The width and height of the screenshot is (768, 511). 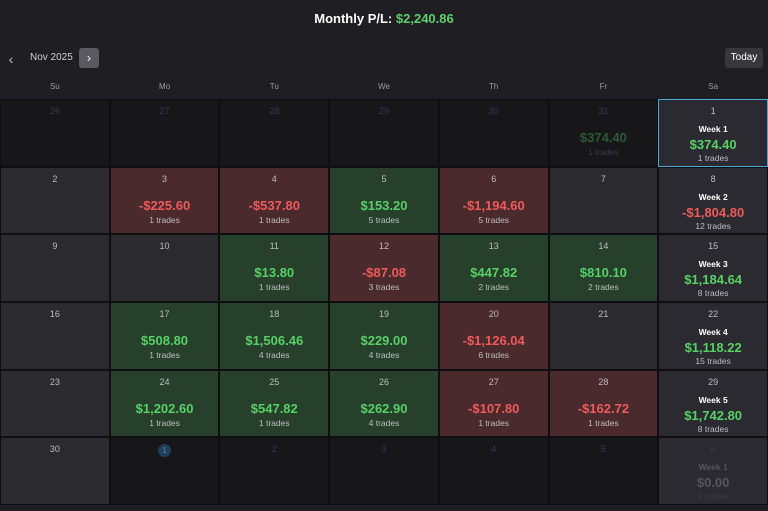 What do you see at coordinates (603, 268) in the screenshot?
I see `day-cell: 14 $810.10 2 trades` at bounding box center [603, 268].